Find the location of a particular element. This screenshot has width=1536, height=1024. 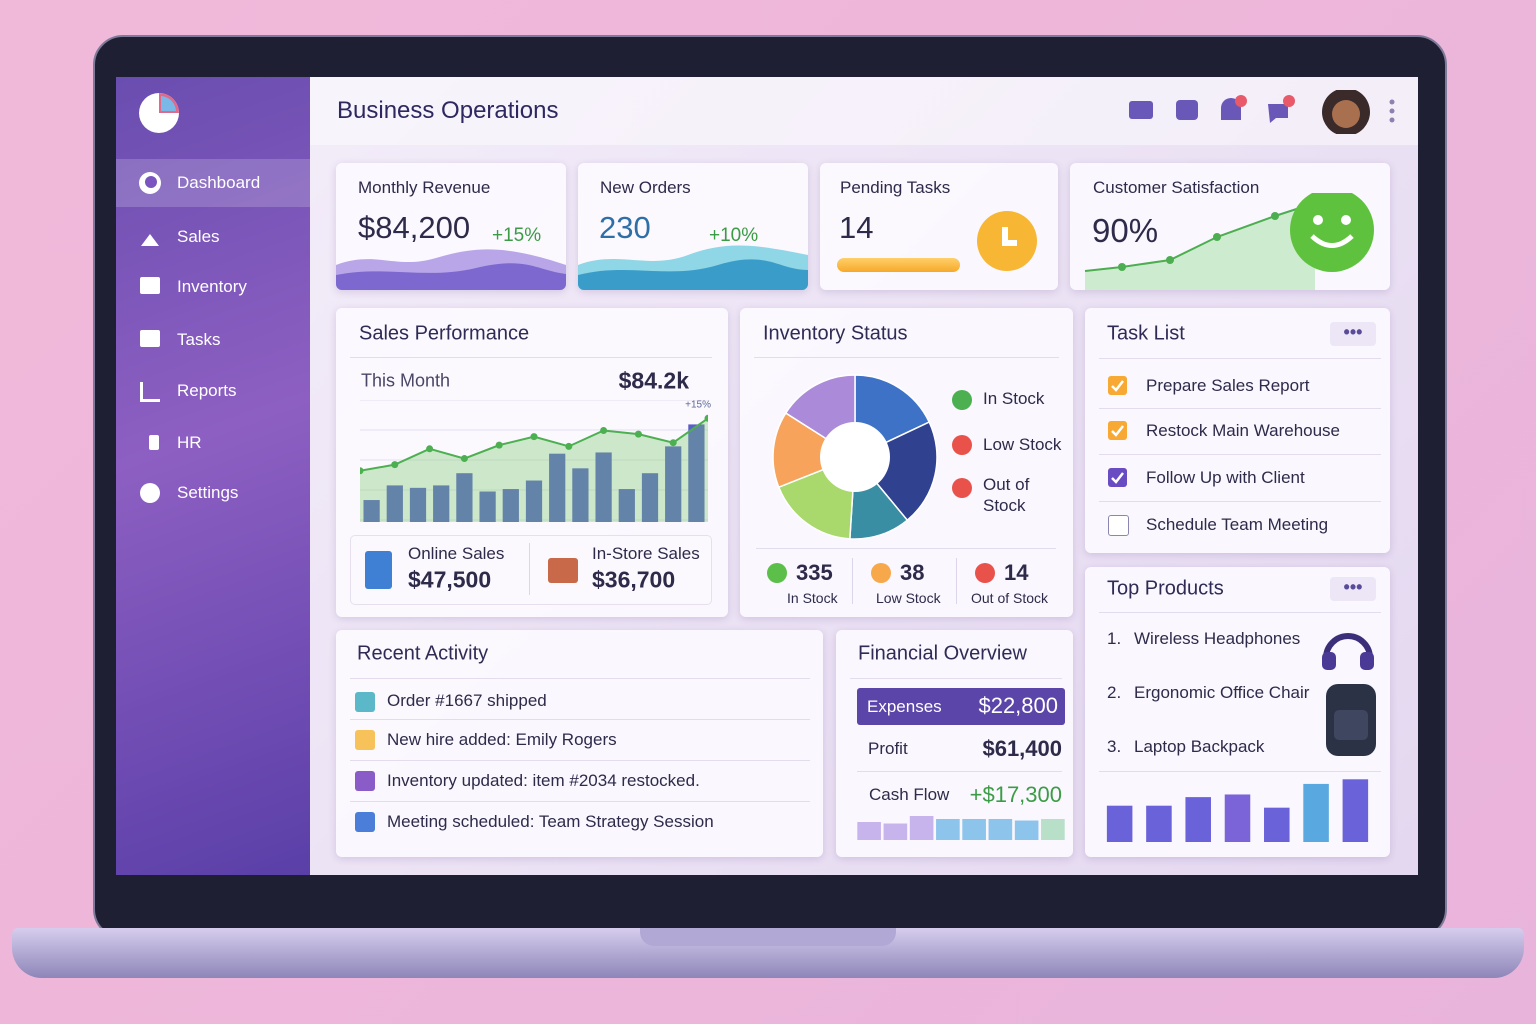

menu-item: Reports is located at coordinates (207, 390).